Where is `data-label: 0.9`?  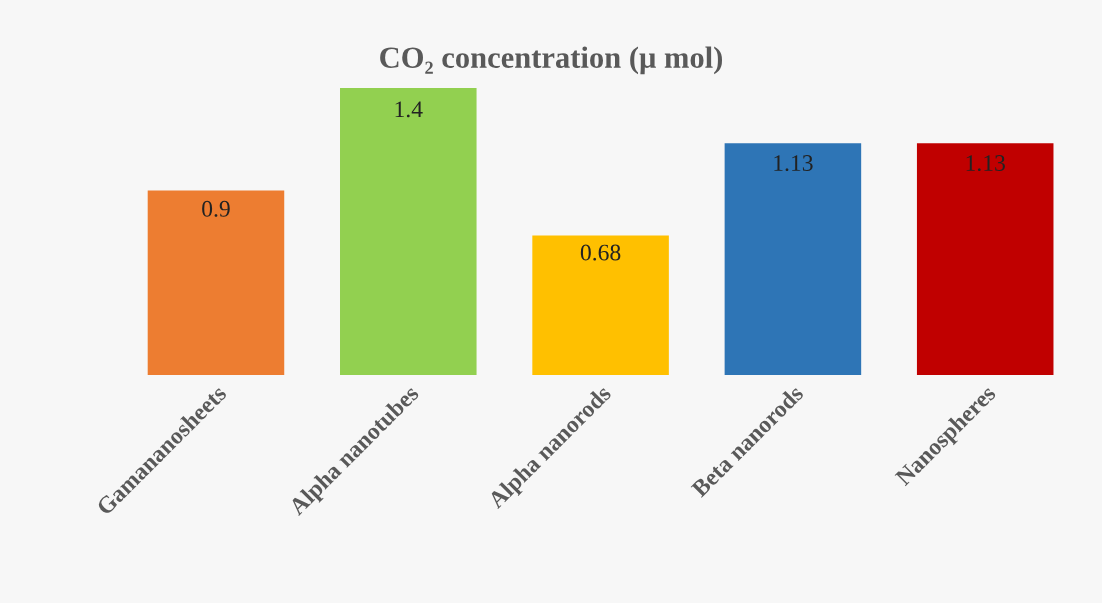 data-label: 0.9 is located at coordinates (216, 208).